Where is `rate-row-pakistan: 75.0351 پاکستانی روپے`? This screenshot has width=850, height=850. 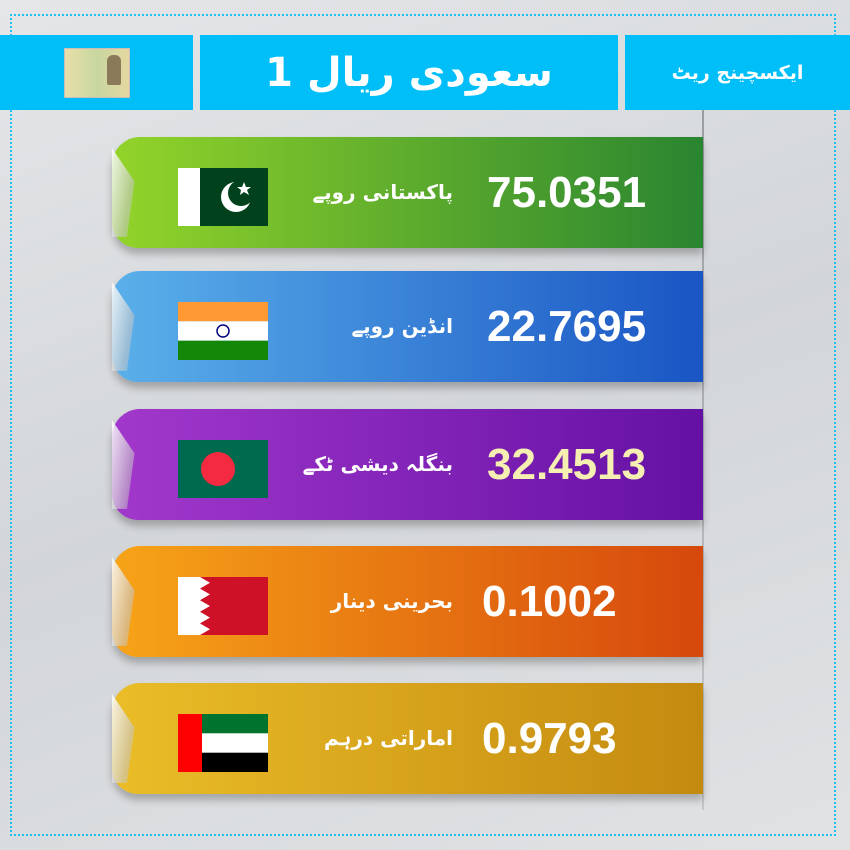 rate-row-pakistan: 75.0351 پاکستانی روپے is located at coordinates (407, 192).